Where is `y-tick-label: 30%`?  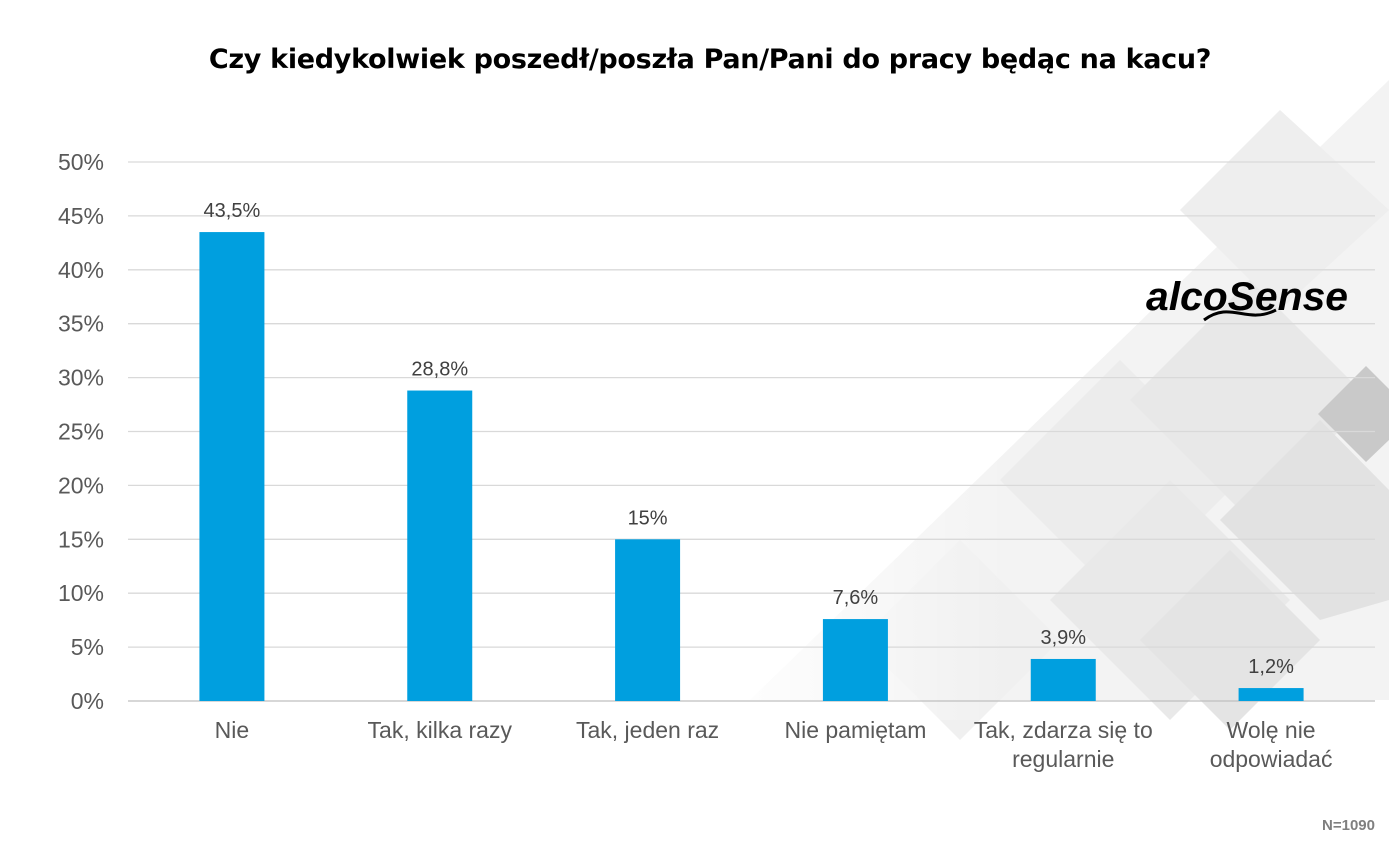 y-tick-label: 30% is located at coordinates (81, 378).